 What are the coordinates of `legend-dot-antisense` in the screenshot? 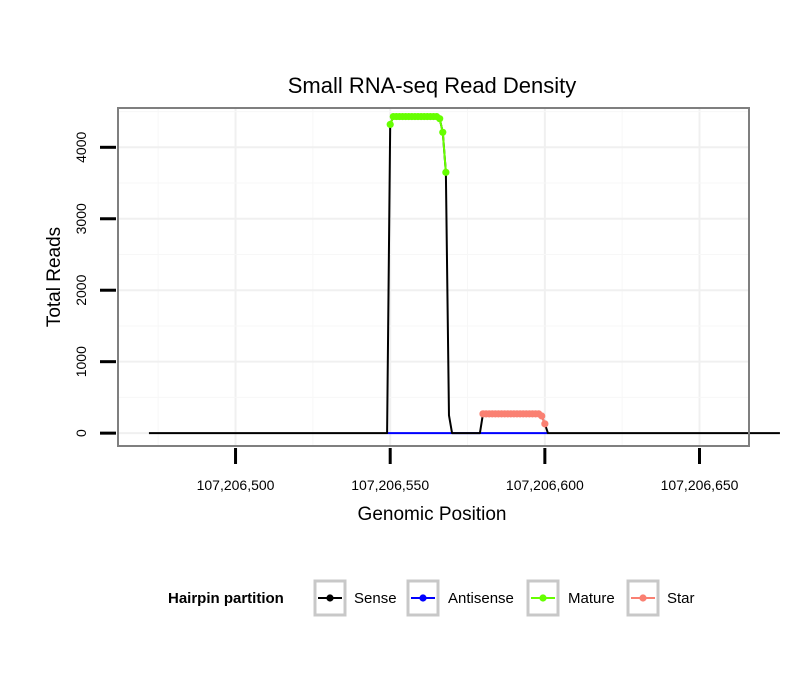 It's located at (423, 598).